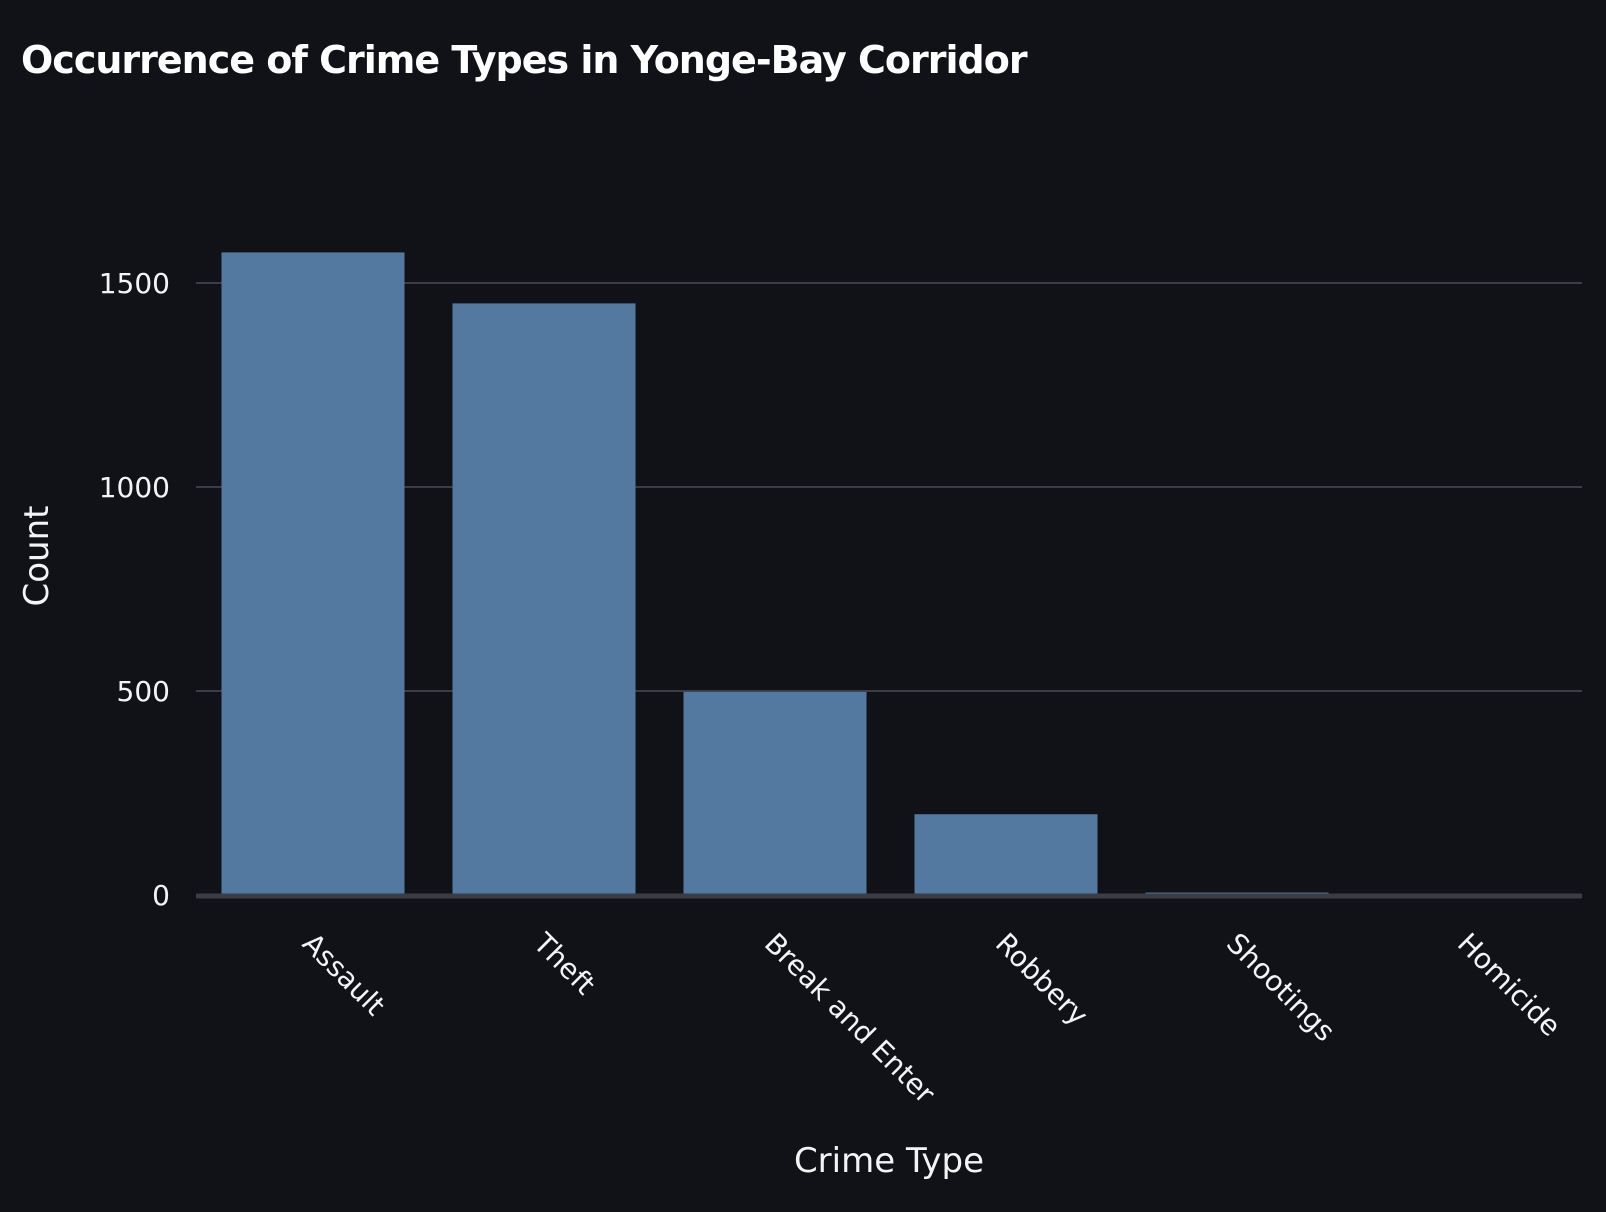 The width and height of the screenshot is (1606, 1212). Describe the element at coordinates (134, 487) in the screenshot. I see `y-tick-label: 1000` at that location.